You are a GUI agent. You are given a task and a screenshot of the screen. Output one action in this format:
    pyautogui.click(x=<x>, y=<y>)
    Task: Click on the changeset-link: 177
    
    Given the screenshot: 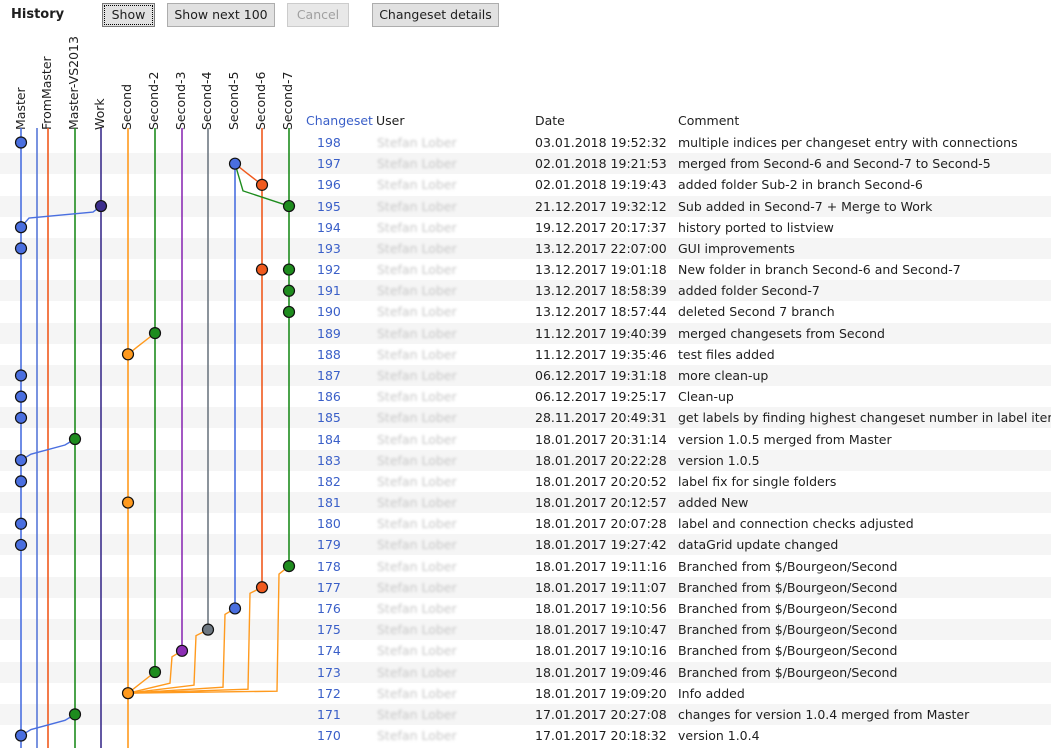 What is the action you would take?
    pyautogui.click(x=329, y=587)
    